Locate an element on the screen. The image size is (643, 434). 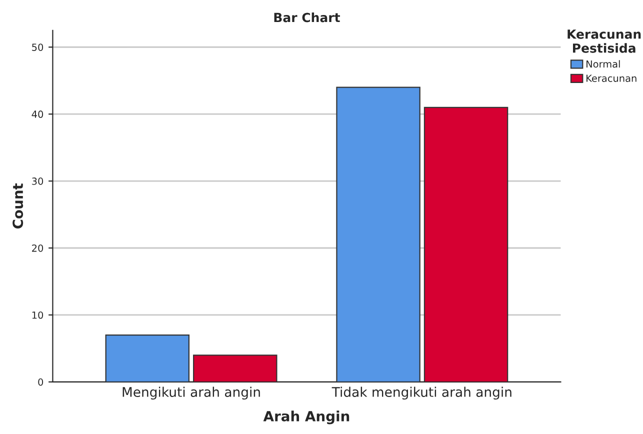
y-tick-label: 10 is located at coordinates (38, 315).